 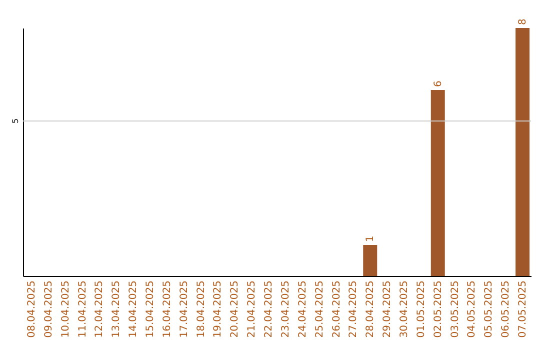 What do you see at coordinates (201, 309) in the screenshot?
I see `x-tick-label: 18.04.2025` at bounding box center [201, 309].